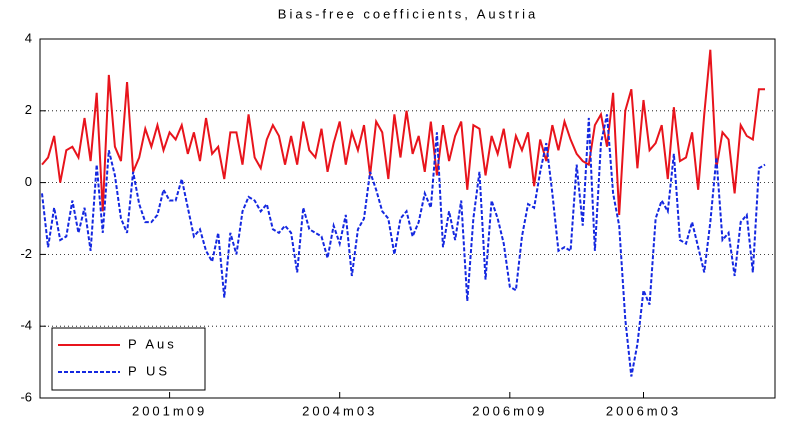 The width and height of the screenshot is (790, 427). Describe the element at coordinates (152, 343) in the screenshot. I see `legend-label: P Aus` at that location.